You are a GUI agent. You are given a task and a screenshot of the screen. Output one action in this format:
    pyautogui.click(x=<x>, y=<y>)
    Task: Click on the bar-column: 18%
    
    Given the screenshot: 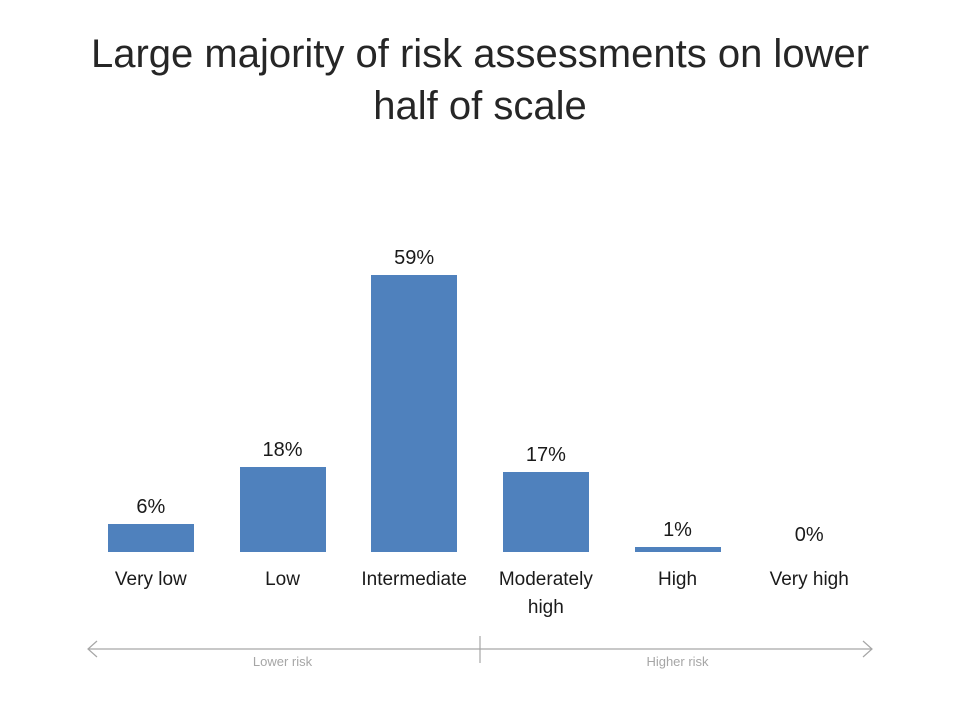 What is the action you would take?
    pyautogui.click(x=283, y=398)
    